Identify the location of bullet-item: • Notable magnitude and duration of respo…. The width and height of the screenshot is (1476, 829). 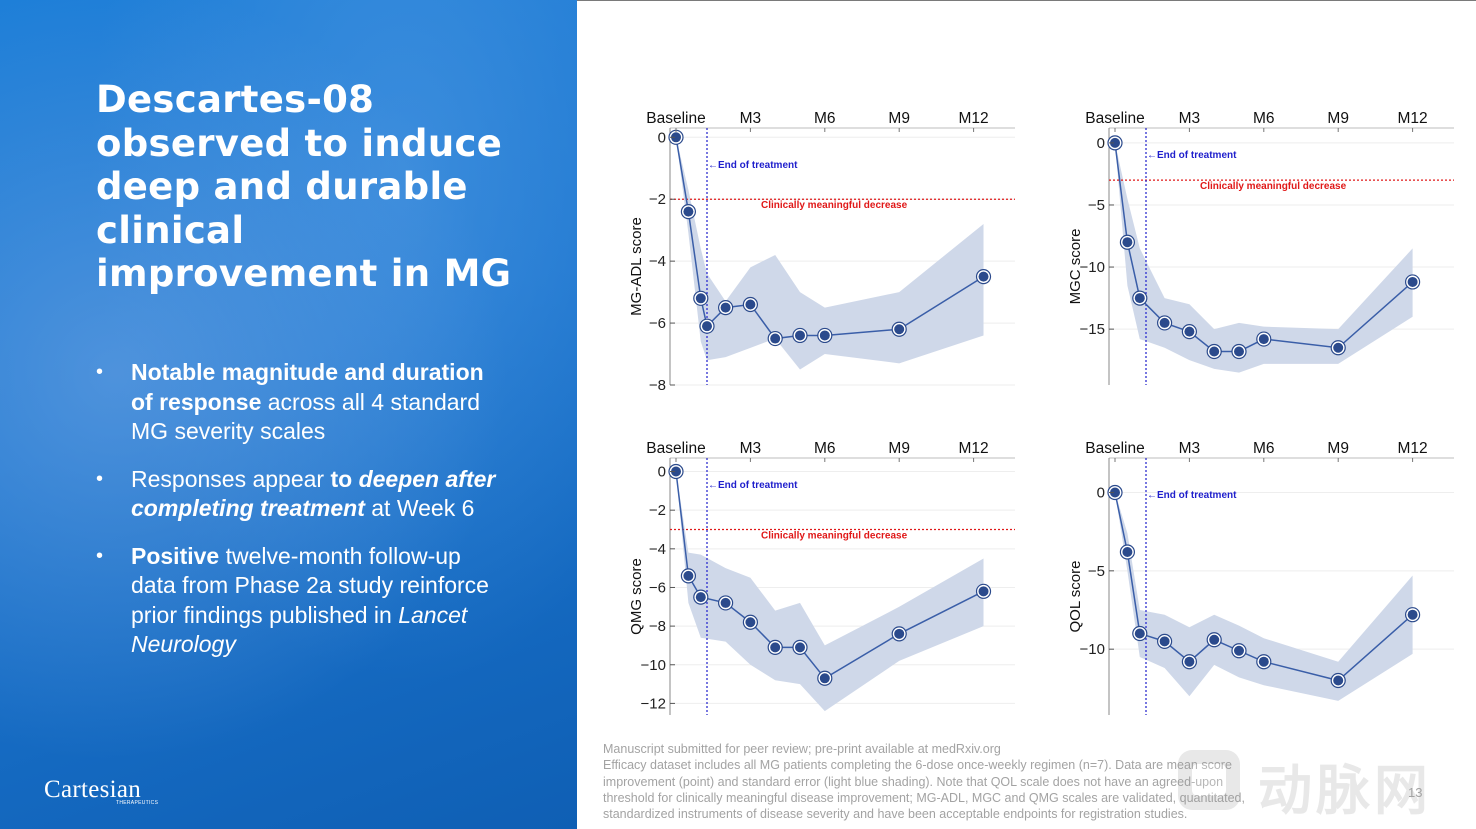
(301, 402).